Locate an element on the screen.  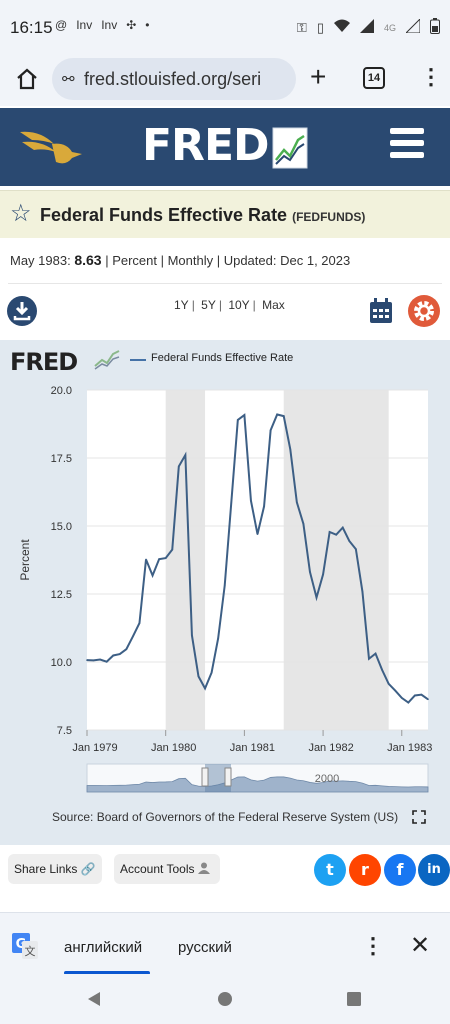
date-range-links: 1Y | 5Y | 10Y | Max is located at coordinates (229, 305).